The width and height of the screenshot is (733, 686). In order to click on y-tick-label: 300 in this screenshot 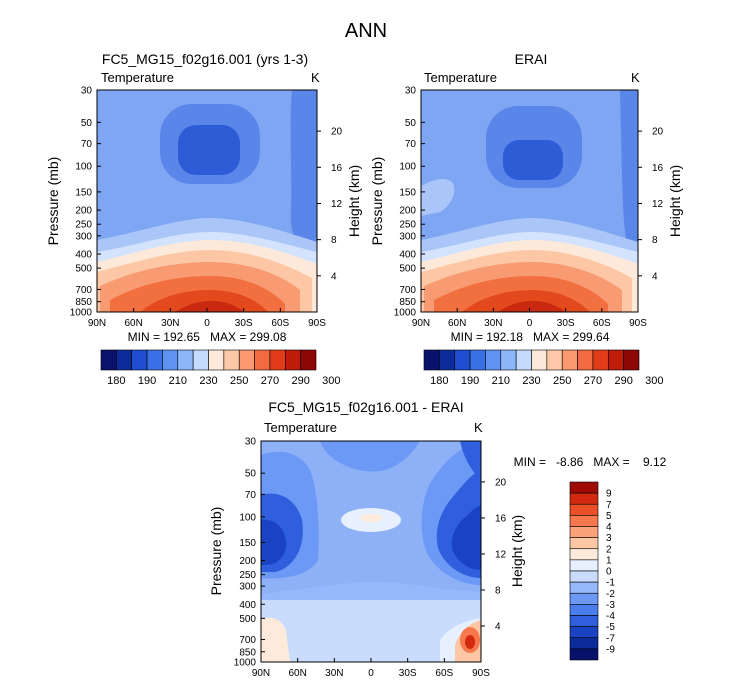, I will do `click(83, 236)`.